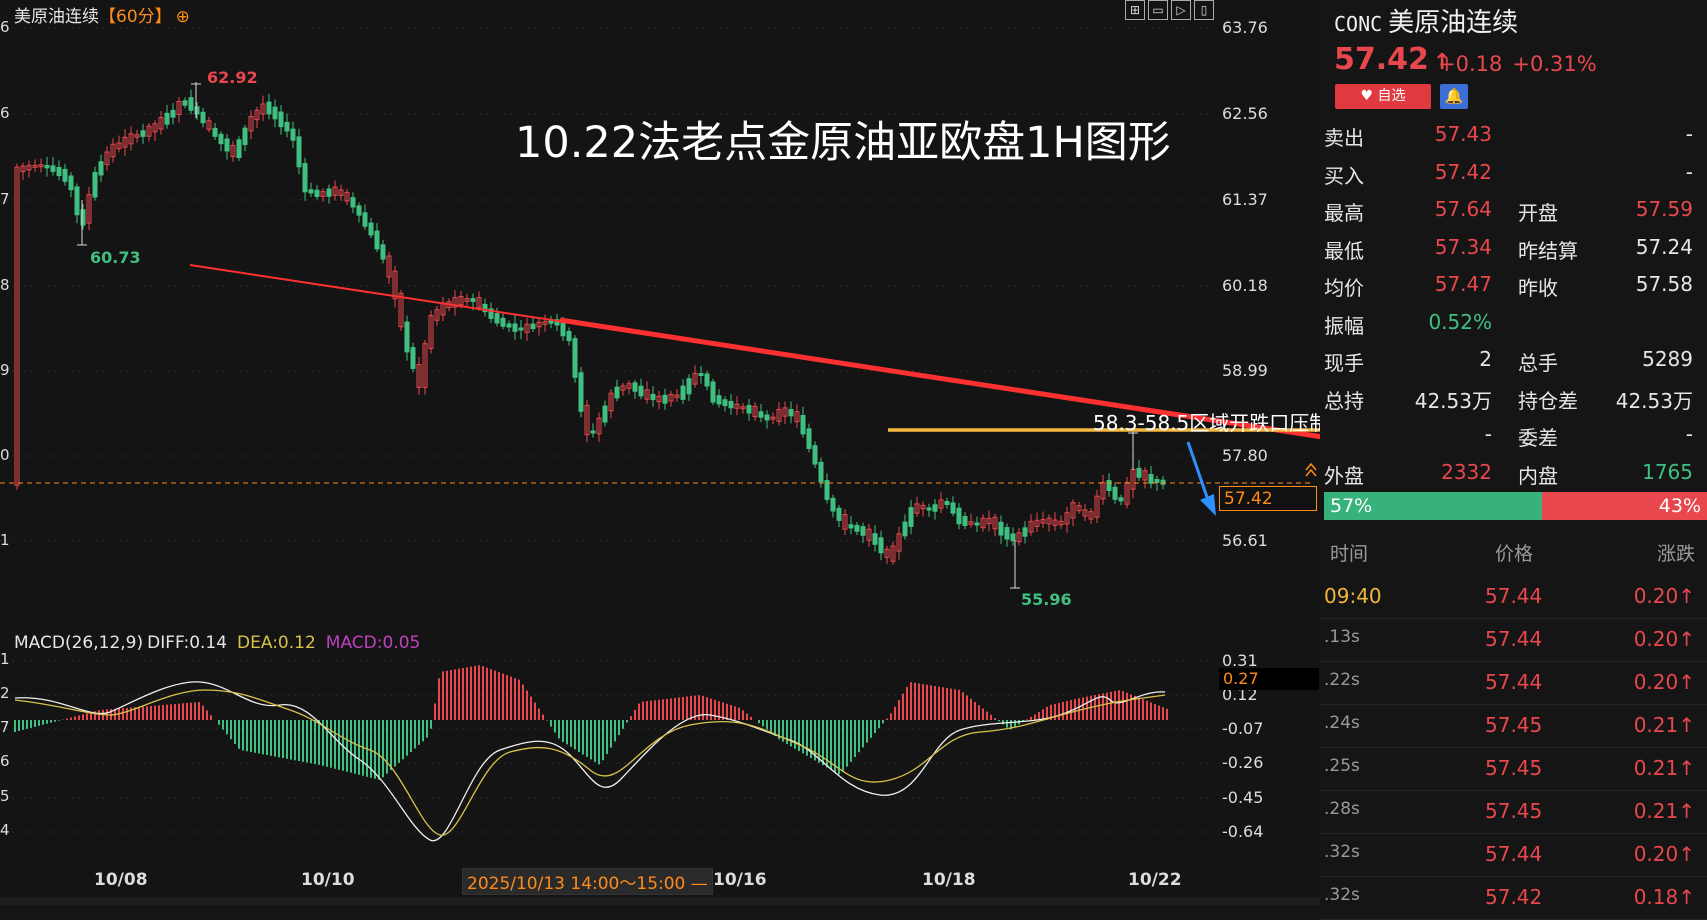 The height and width of the screenshot is (920, 1707). I want to click on left-axis-digit: 8, so click(5, 285).